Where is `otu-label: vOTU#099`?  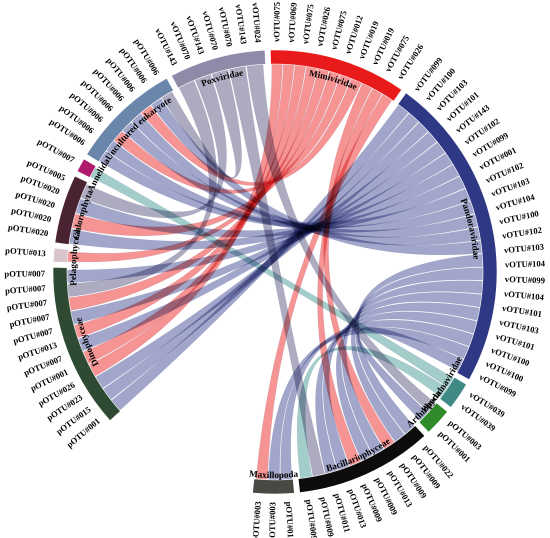
otu-label: vOTU#099 is located at coordinates (525, 279).